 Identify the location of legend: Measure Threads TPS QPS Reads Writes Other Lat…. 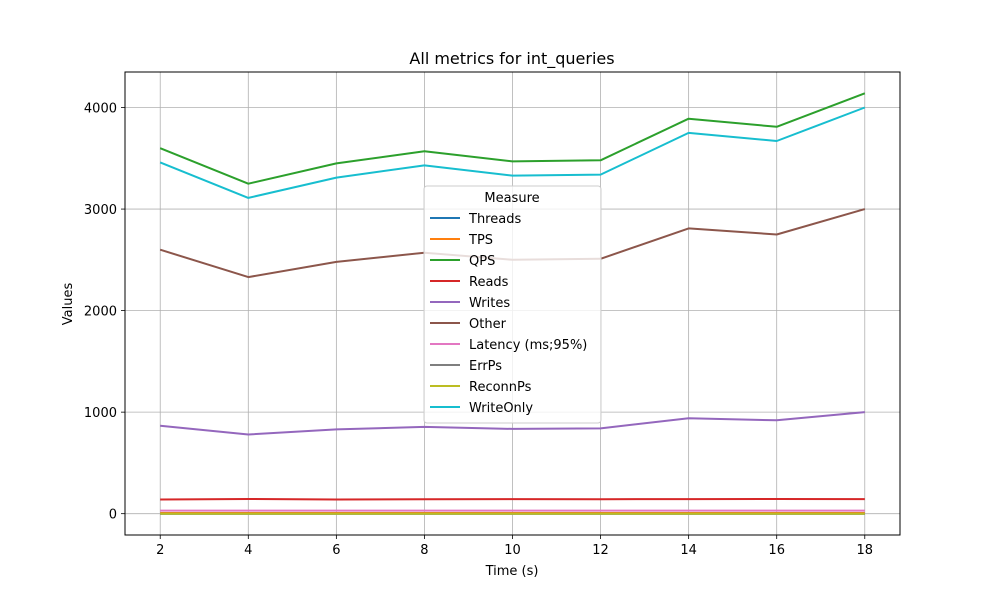
(512, 304).